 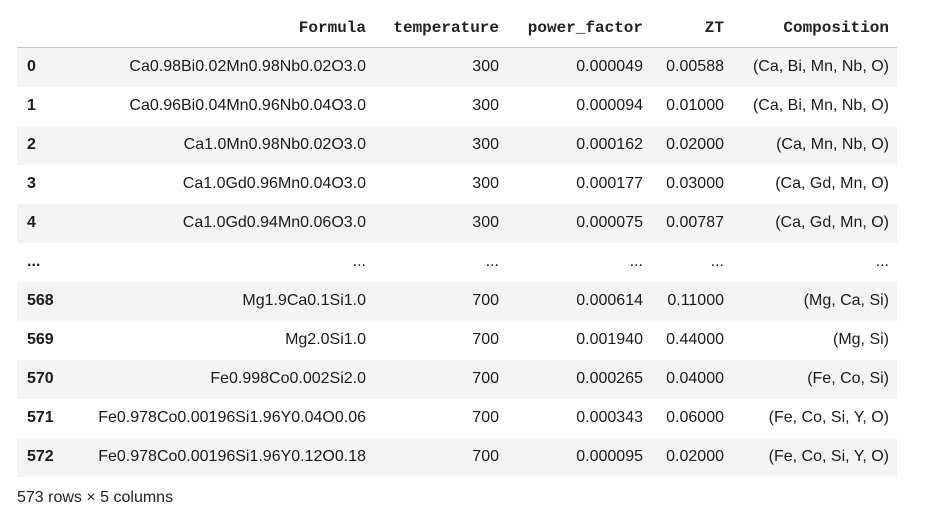 What do you see at coordinates (288, 378) in the screenshot?
I see `cell-formula: Fe0.998Co0.002Si2.0` at bounding box center [288, 378].